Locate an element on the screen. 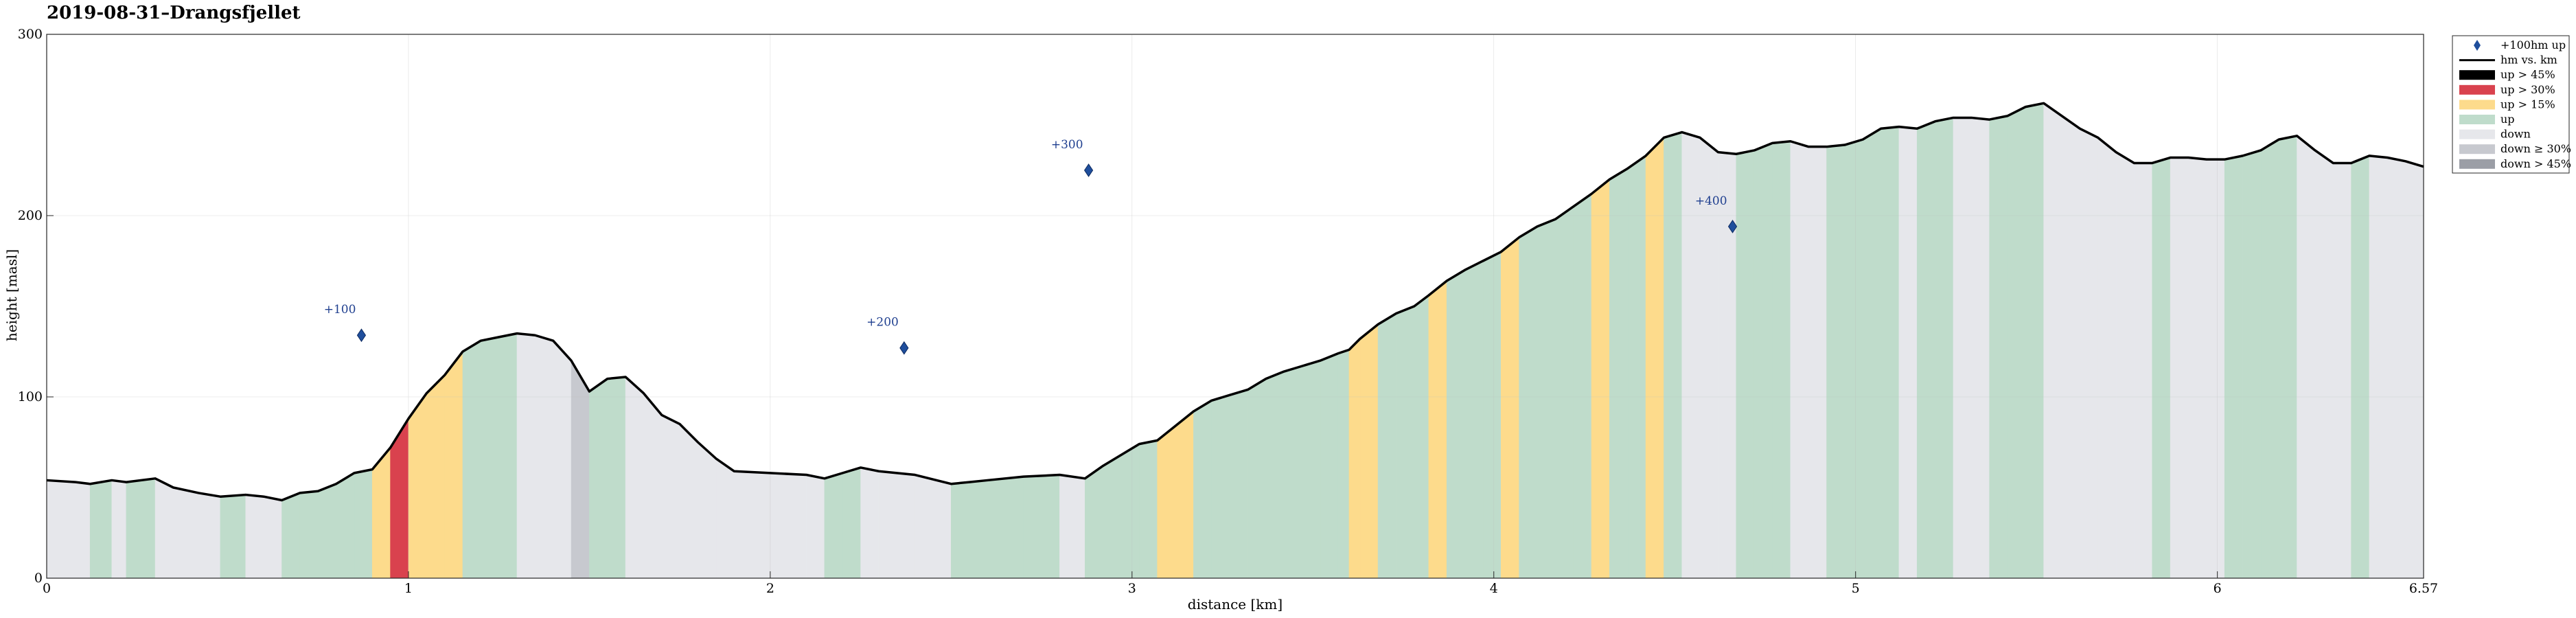  x-axis-label: distance [km] is located at coordinates (1235, 604).